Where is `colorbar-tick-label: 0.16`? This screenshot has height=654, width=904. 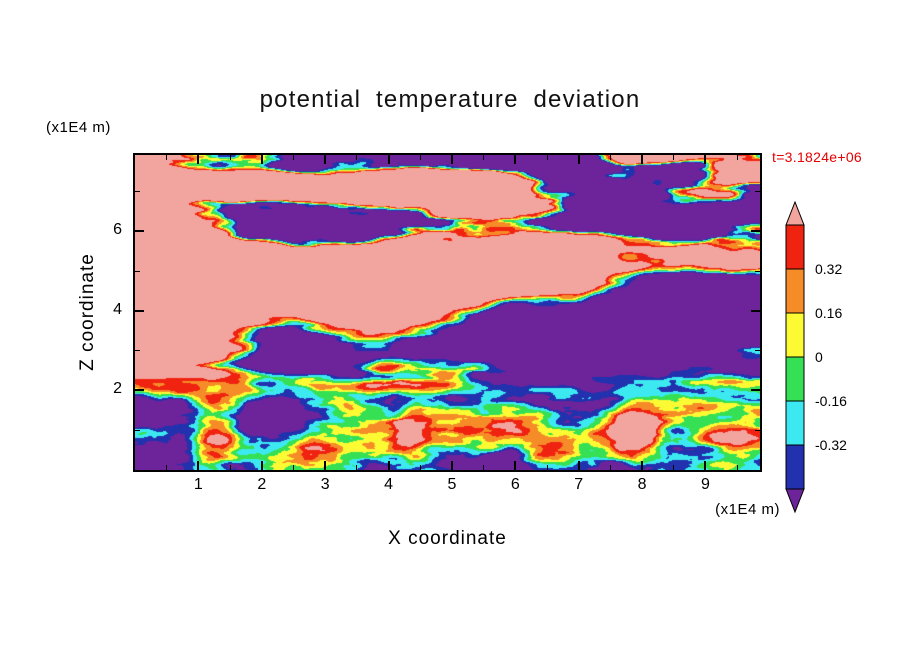 colorbar-tick-label: 0.16 is located at coordinates (828, 313).